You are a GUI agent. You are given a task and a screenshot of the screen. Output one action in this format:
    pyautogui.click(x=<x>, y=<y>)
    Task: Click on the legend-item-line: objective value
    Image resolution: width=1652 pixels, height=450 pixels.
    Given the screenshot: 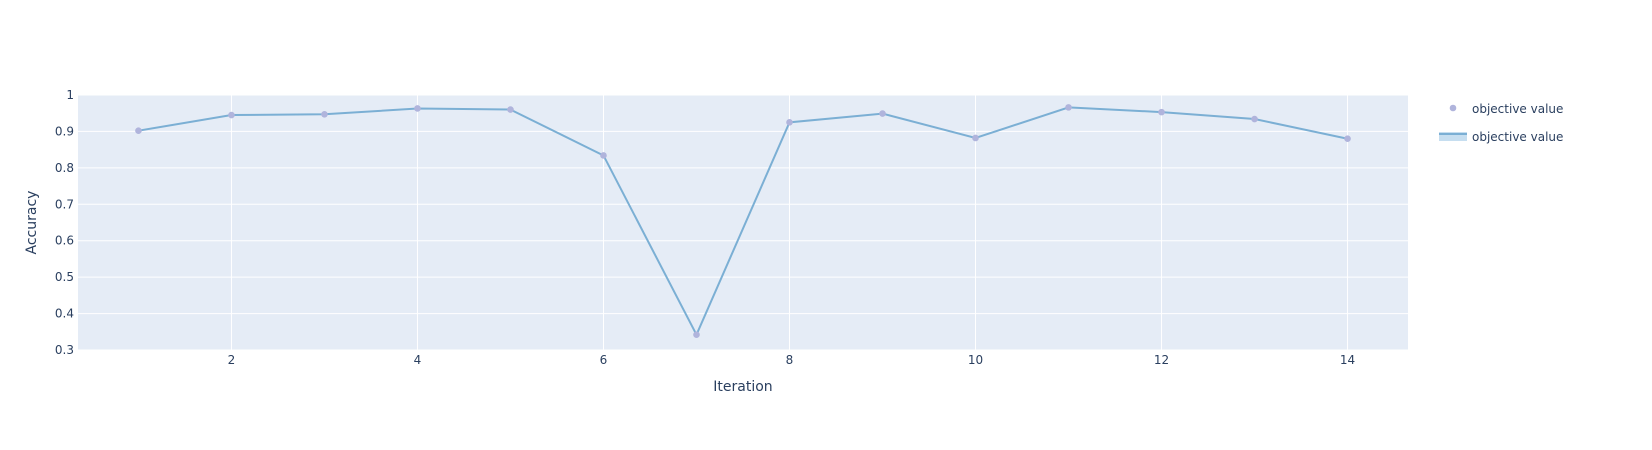 What is the action you would take?
    pyautogui.click(x=1501, y=137)
    